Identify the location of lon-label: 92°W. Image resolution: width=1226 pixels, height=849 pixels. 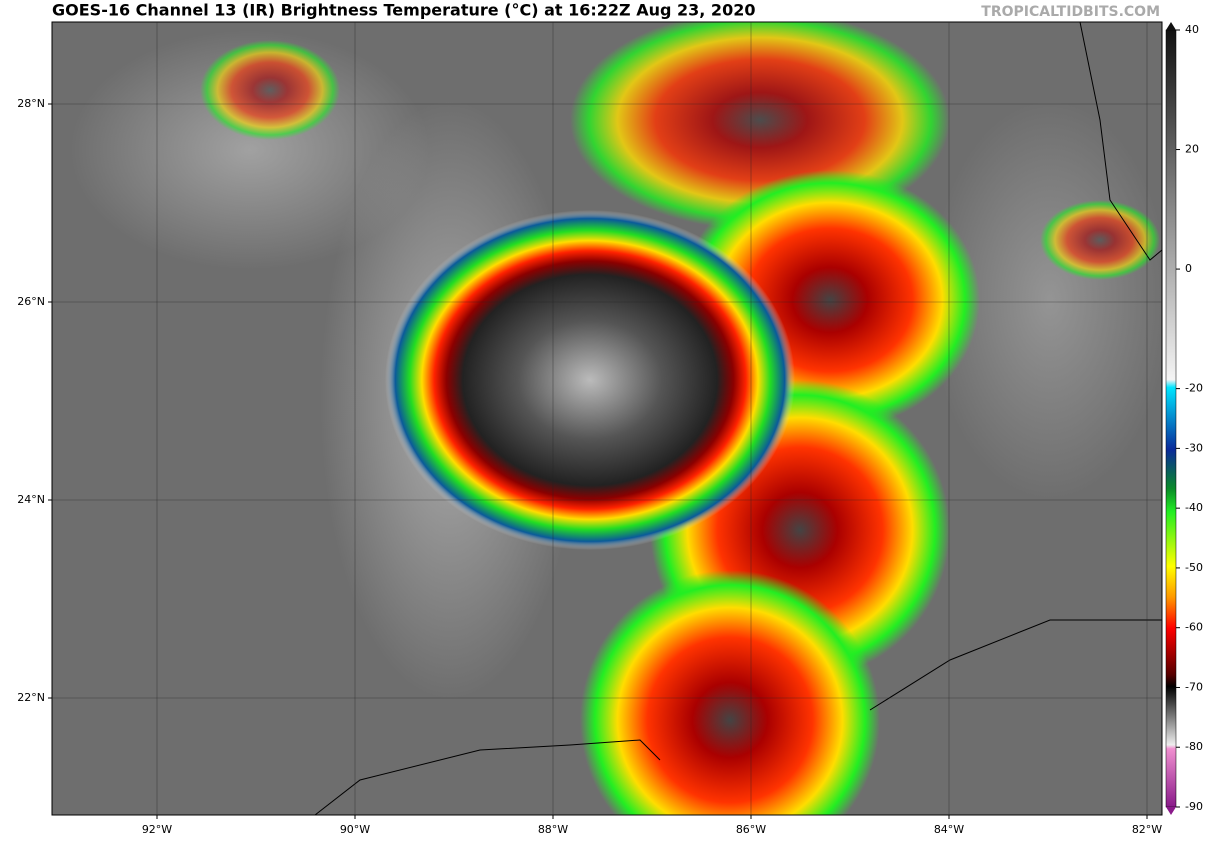
(157, 829).